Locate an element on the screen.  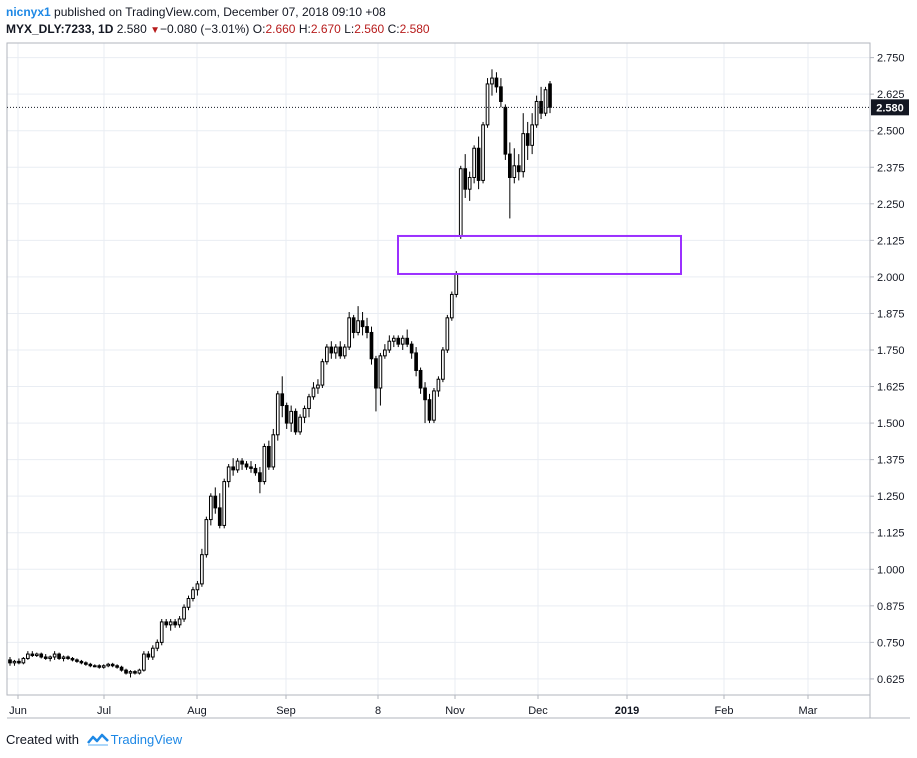
price-tick-label: 1.625 is located at coordinates (891, 388).